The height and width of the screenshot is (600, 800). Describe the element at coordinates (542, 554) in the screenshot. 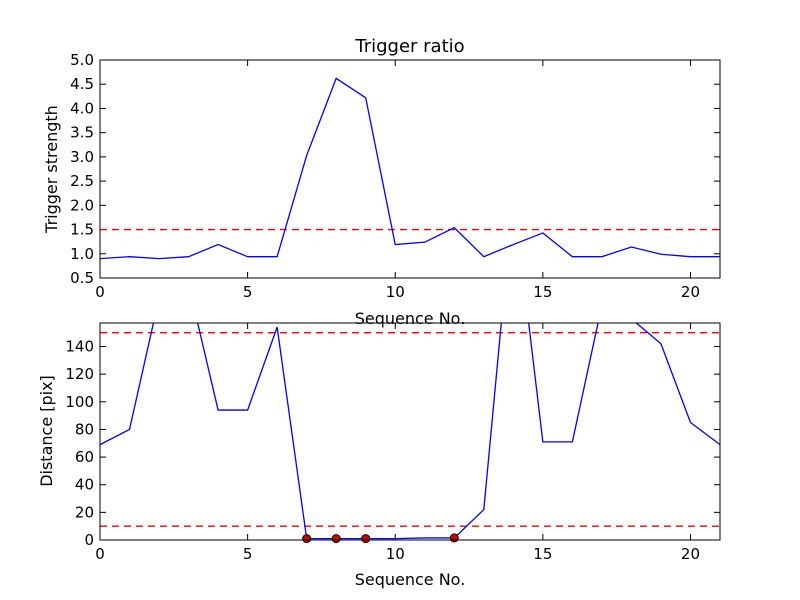

I see `bottom-x-tick-label: 15` at that location.